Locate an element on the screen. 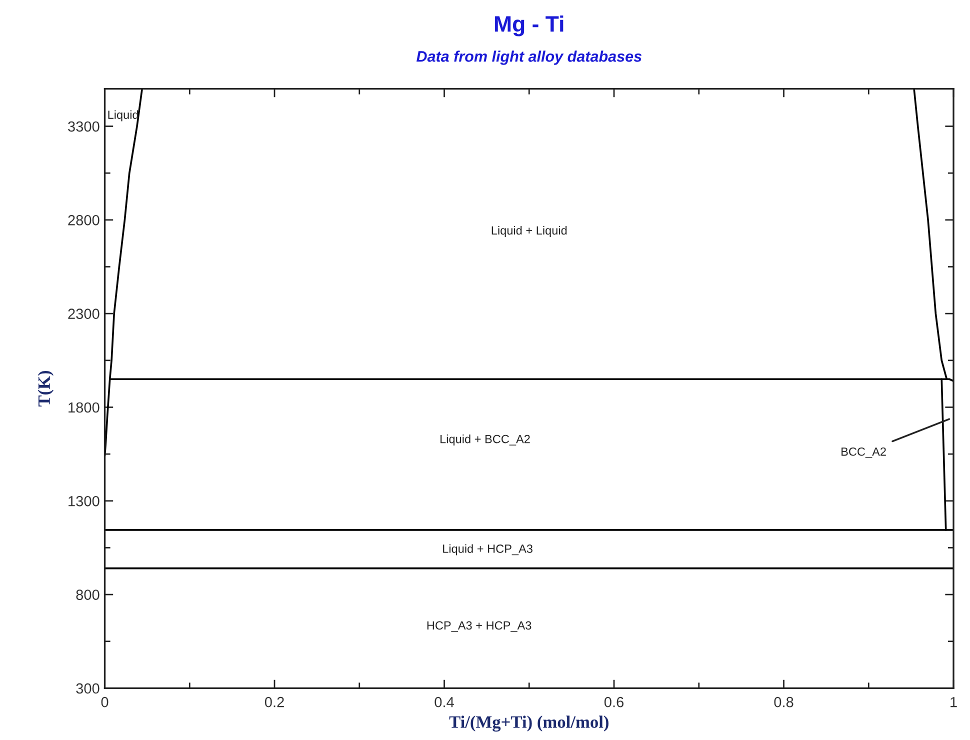 This screenshot has width=970, height=740. y-tick-label: 300 is located at coordinates (88, 688).